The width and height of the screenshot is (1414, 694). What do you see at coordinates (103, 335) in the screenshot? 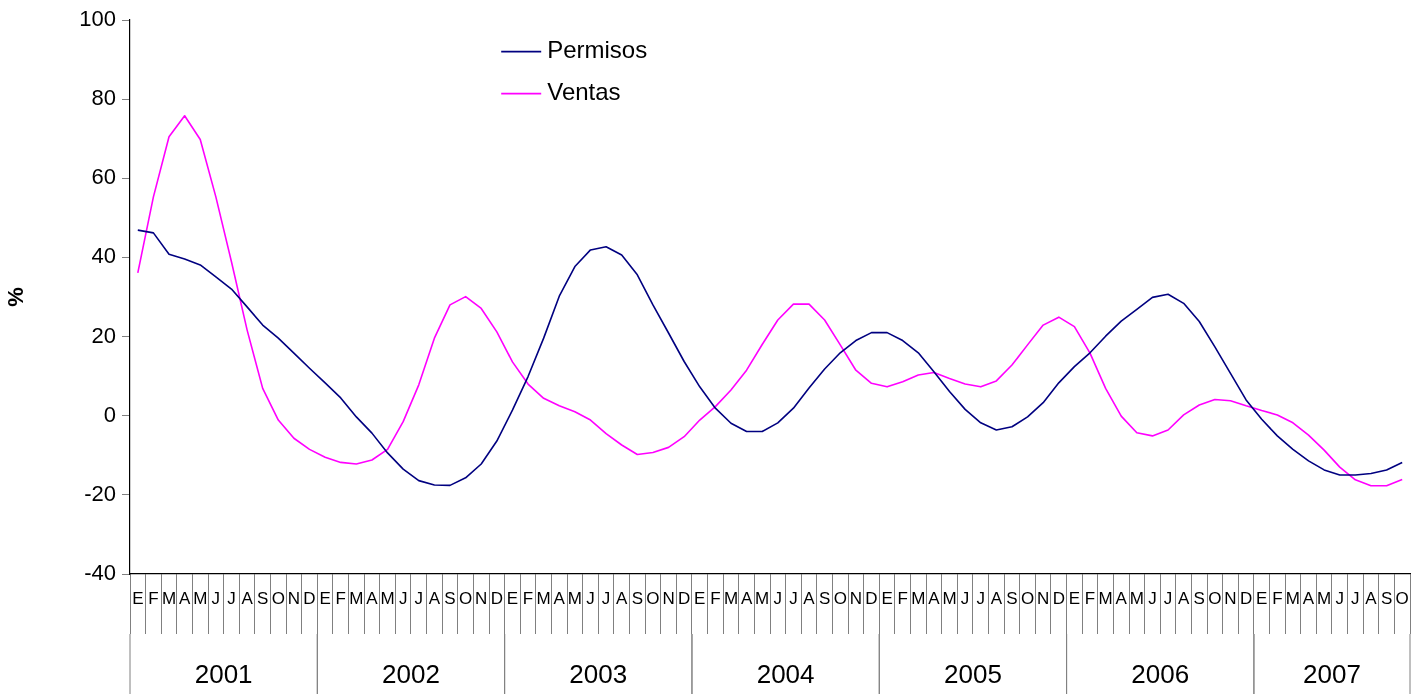
I see `y-tick-label: 20` at bounding box center [103, 335].